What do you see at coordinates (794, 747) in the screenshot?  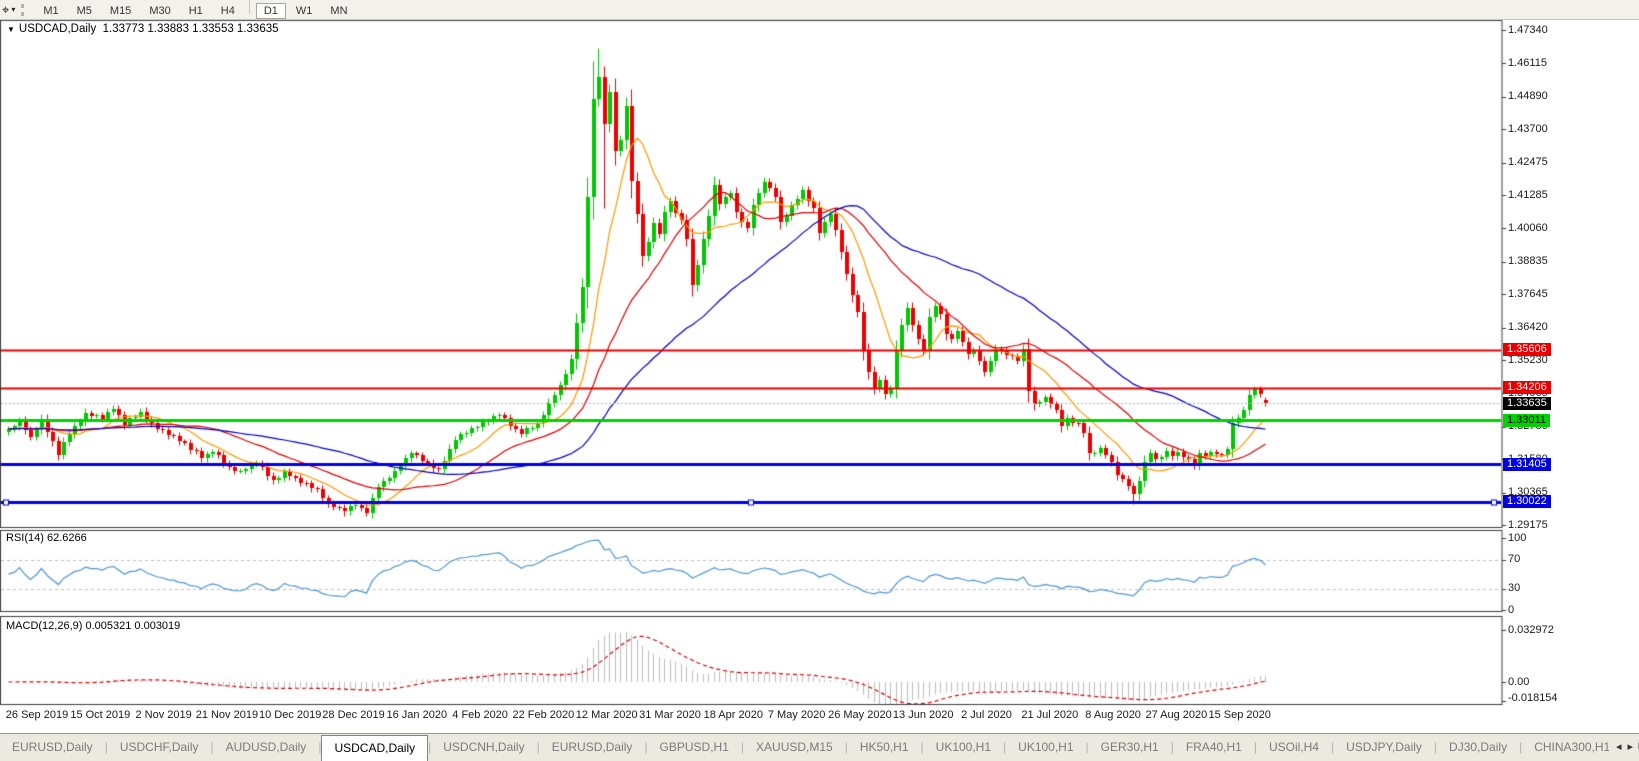 I see `chart-tab-XAUUSD,M15: XAUUSD,M15` at bounding box center [794, 747].